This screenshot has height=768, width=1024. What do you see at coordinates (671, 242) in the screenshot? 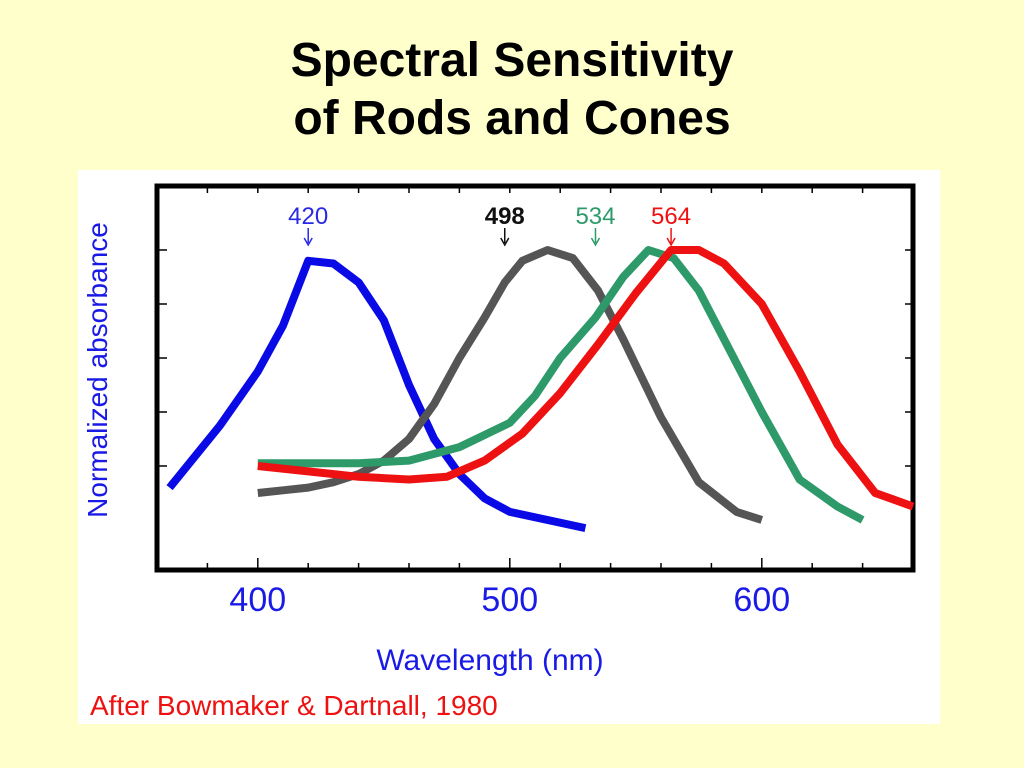
I see `peak-arrowhead-red` at bounding box center [671, 242].